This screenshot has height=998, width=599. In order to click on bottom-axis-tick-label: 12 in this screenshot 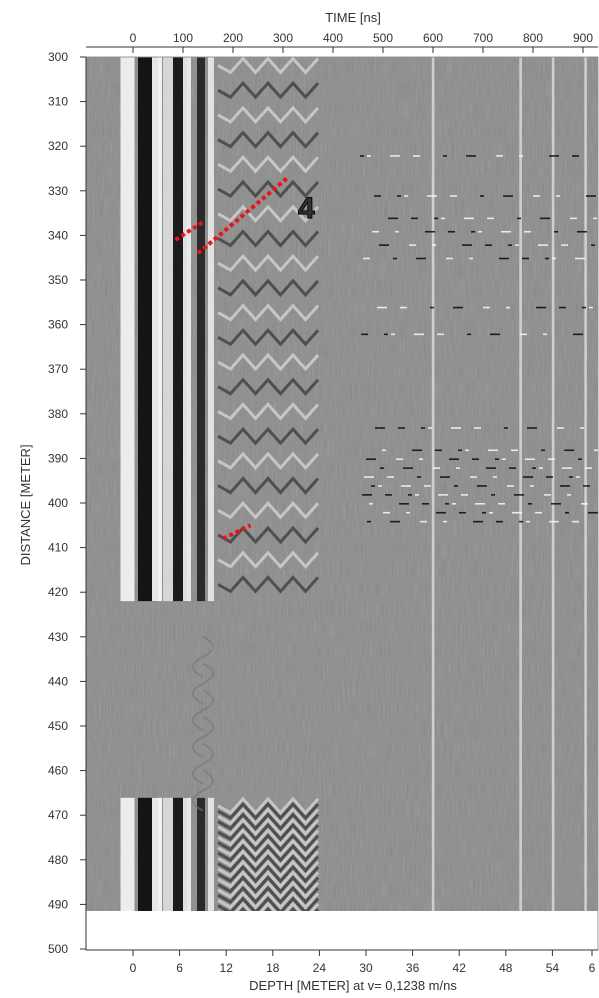, I will do `click(227, 968)`.